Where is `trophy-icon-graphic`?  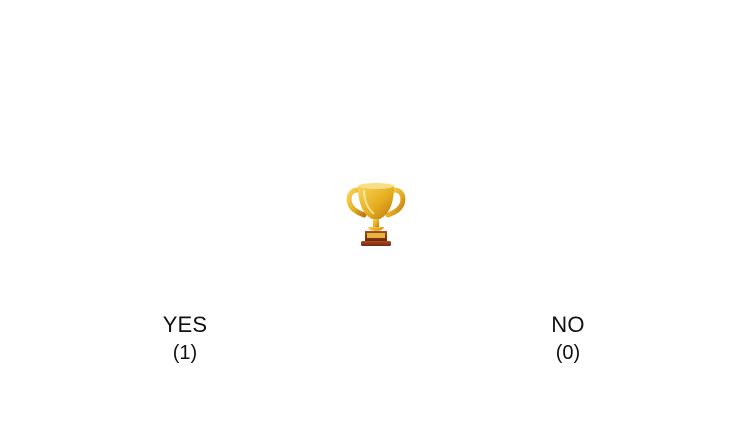 trophy-icon-graphic is located at coordinates (376, 214).